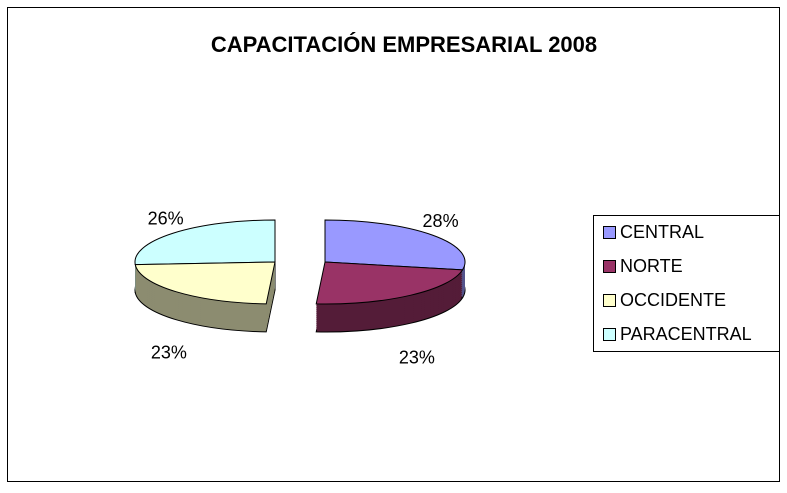  Describe the element at coordinates (166, 218) in the screenshot. I see `data-label: 26%` at that location.